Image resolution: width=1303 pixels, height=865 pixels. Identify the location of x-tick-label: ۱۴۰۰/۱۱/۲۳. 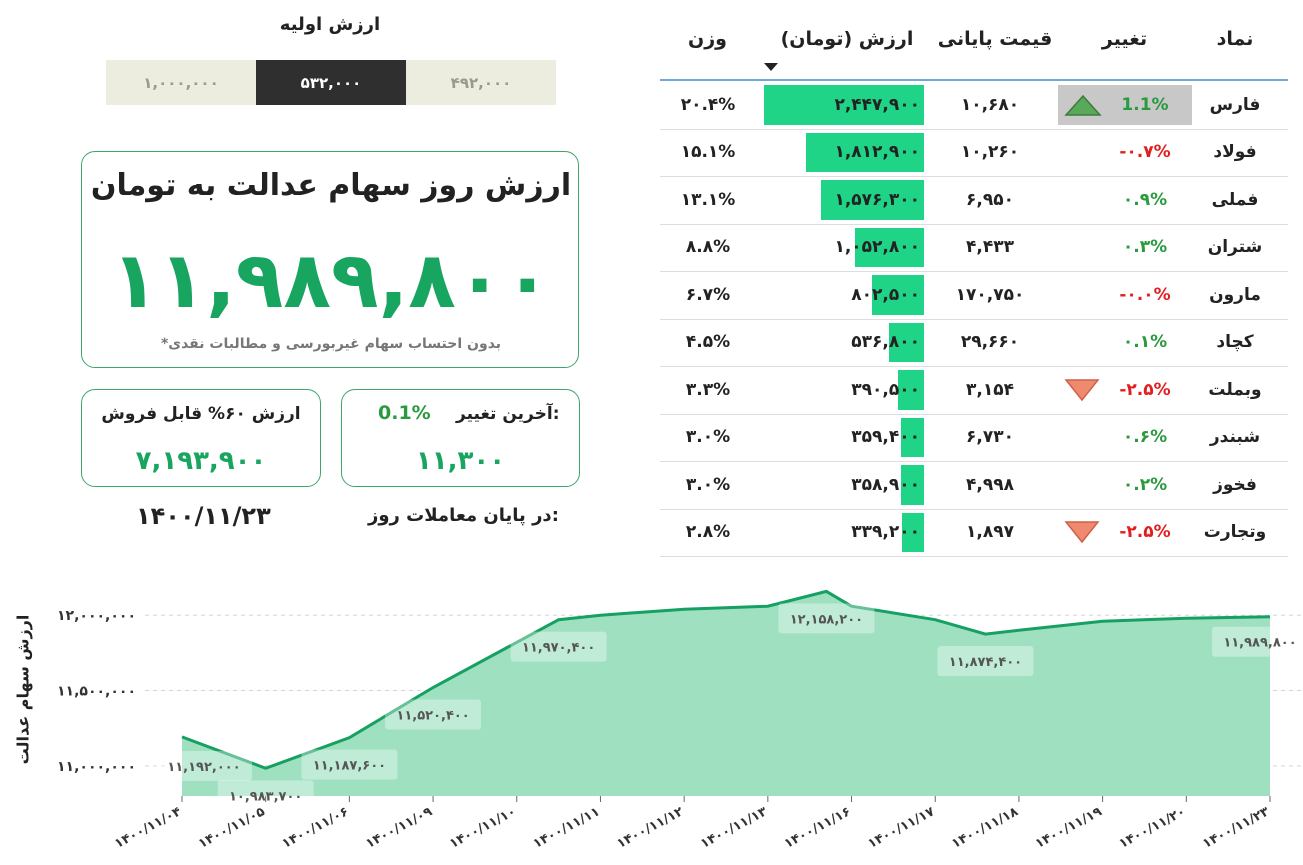
(1236, 828).